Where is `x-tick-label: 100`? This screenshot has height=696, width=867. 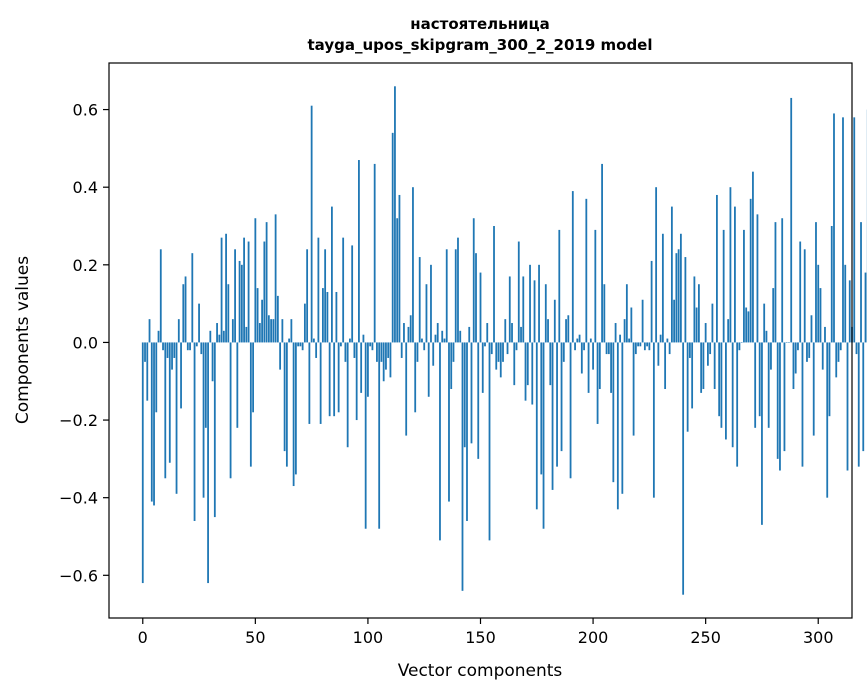 x-tick-label: 100 is located at coordinates (368, 637).